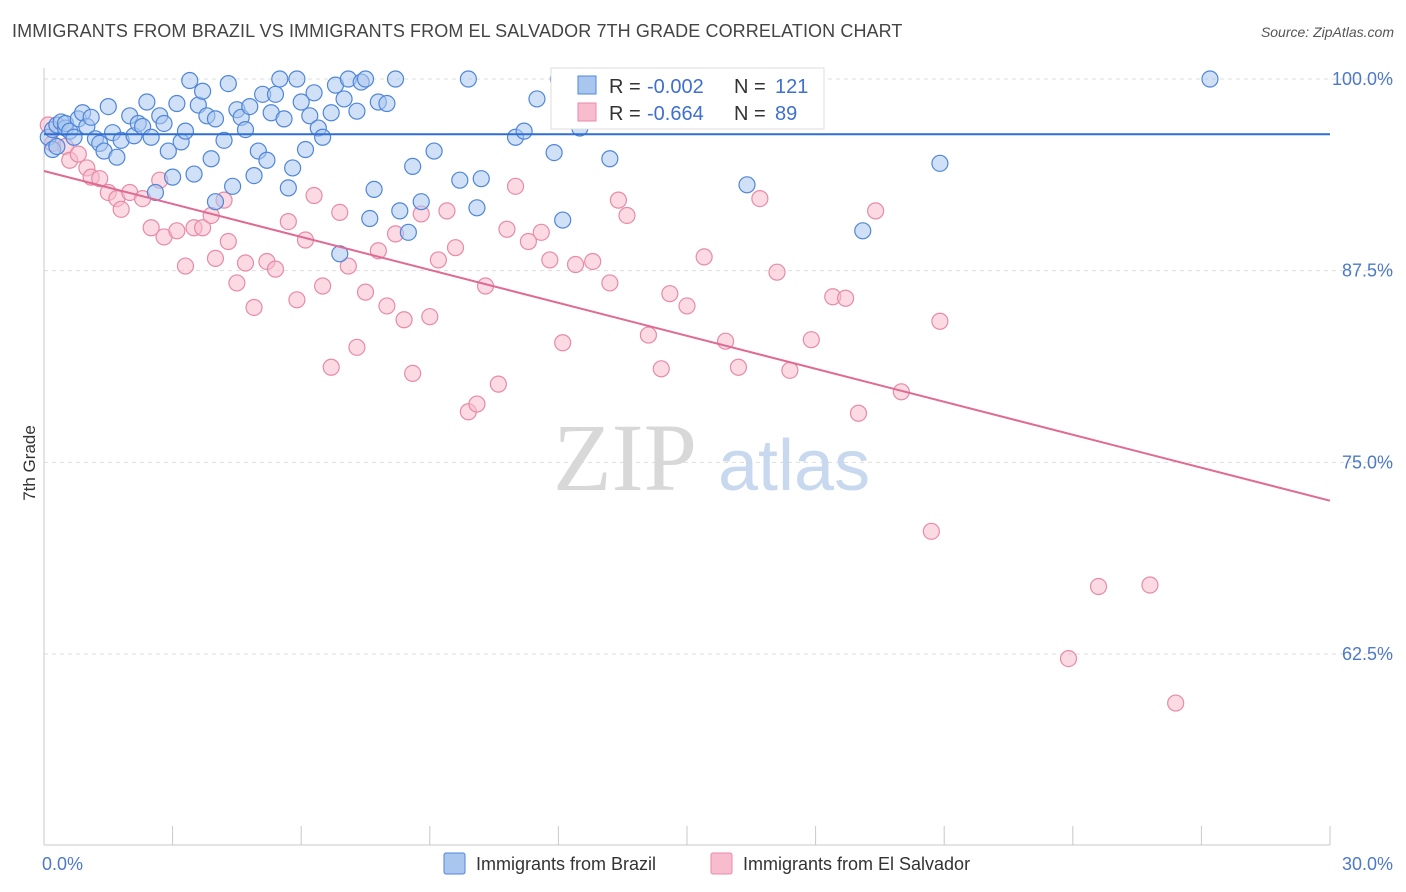 This screenshot has height=892, width=1406. I want to click on elsalvador-r-value: -0.664, so click(675, 114).